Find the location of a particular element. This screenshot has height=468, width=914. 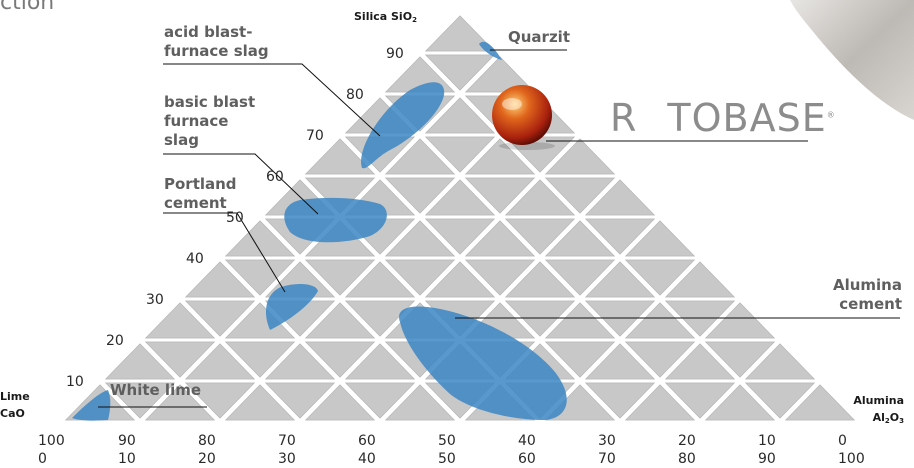

left-axis-tick: 90 is located at coordinates (395, 54).